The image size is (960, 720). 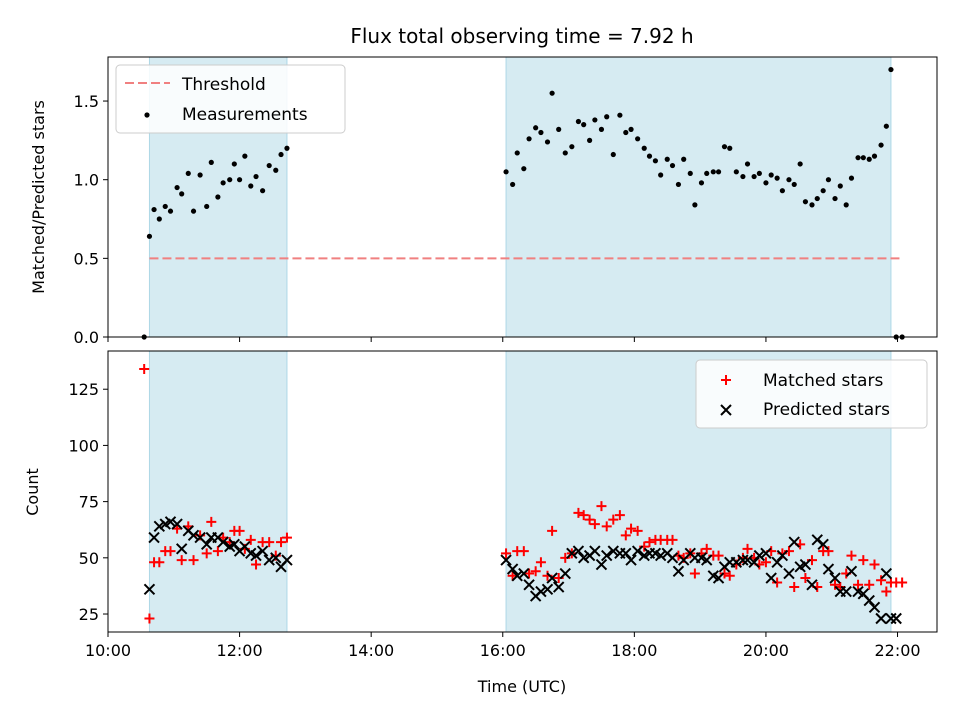 What do you see at coordinates (89, 614) in the screenshot?
I see `y-tick-label: 25` at bounding box center [89, 614].